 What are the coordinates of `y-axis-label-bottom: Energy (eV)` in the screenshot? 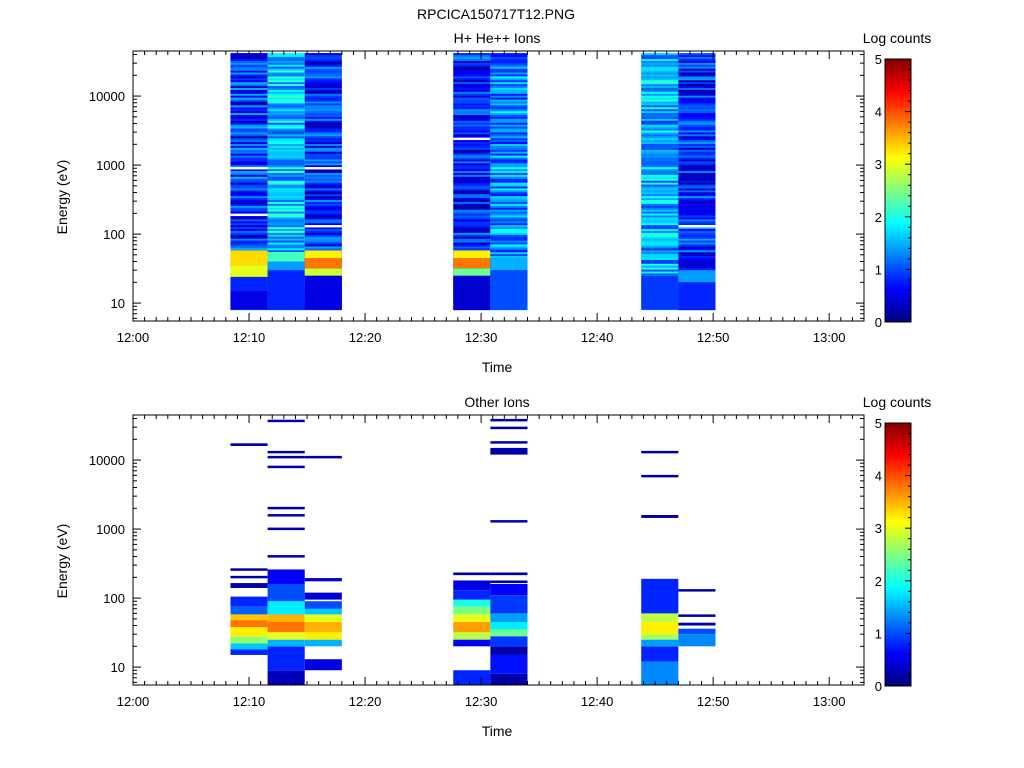 It's located at (62, 561).